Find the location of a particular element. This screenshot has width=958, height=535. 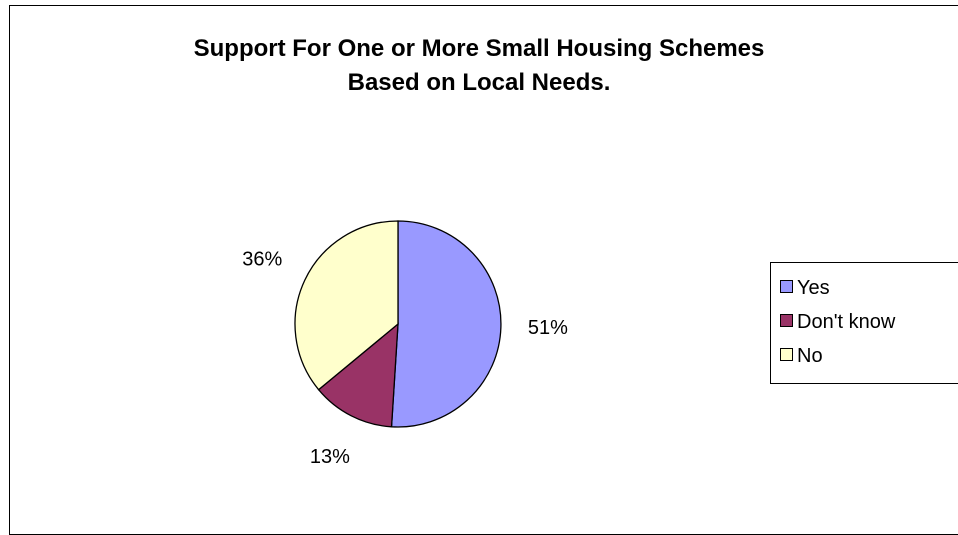

legend-swatch-yes is located at coordinates (786, 287).